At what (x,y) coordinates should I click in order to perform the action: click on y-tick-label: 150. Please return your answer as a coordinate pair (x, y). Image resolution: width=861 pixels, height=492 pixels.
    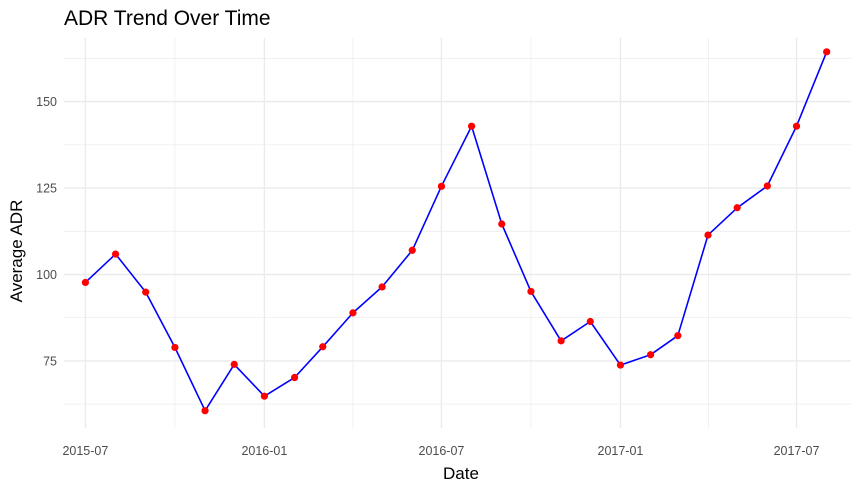
    Looking at the image, I should click on (46, 102).